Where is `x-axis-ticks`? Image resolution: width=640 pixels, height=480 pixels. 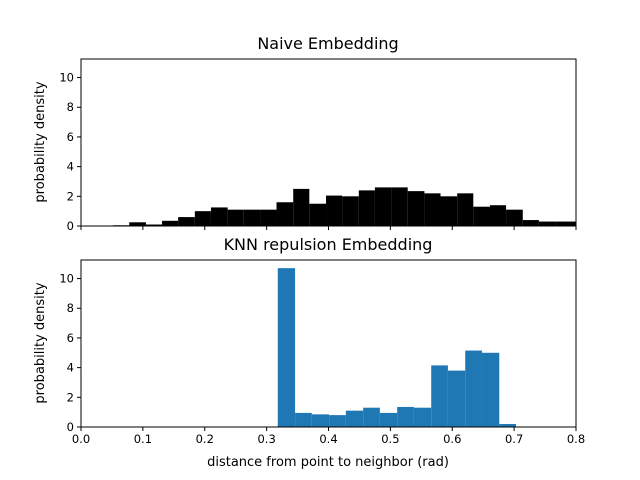
x-axis-ticks is located at coordinates (328, 228).